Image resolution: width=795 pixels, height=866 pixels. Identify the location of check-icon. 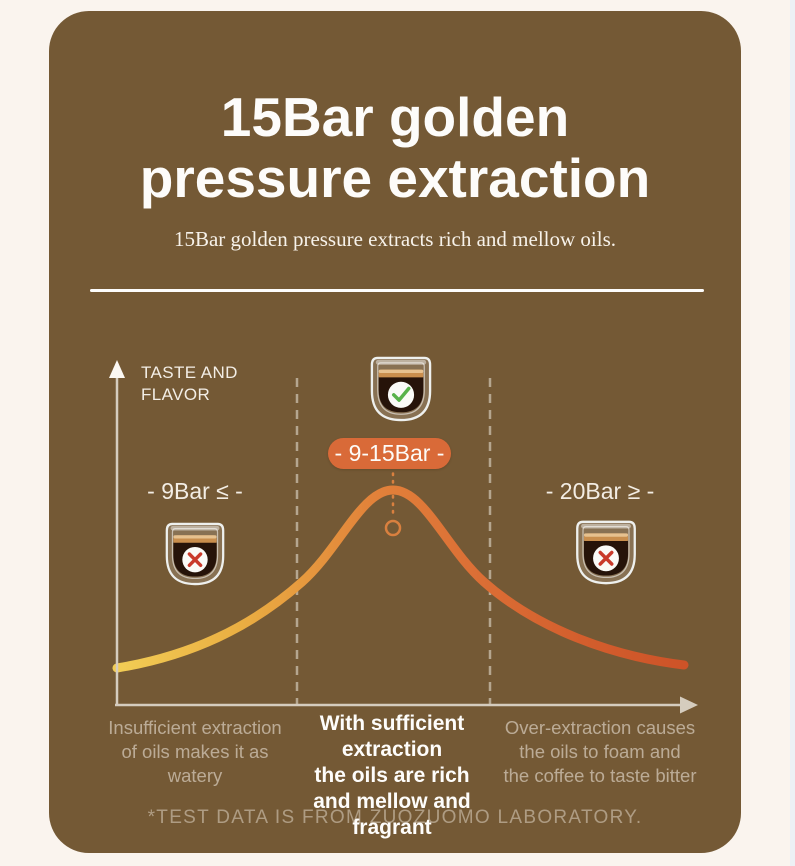
(401, 394).